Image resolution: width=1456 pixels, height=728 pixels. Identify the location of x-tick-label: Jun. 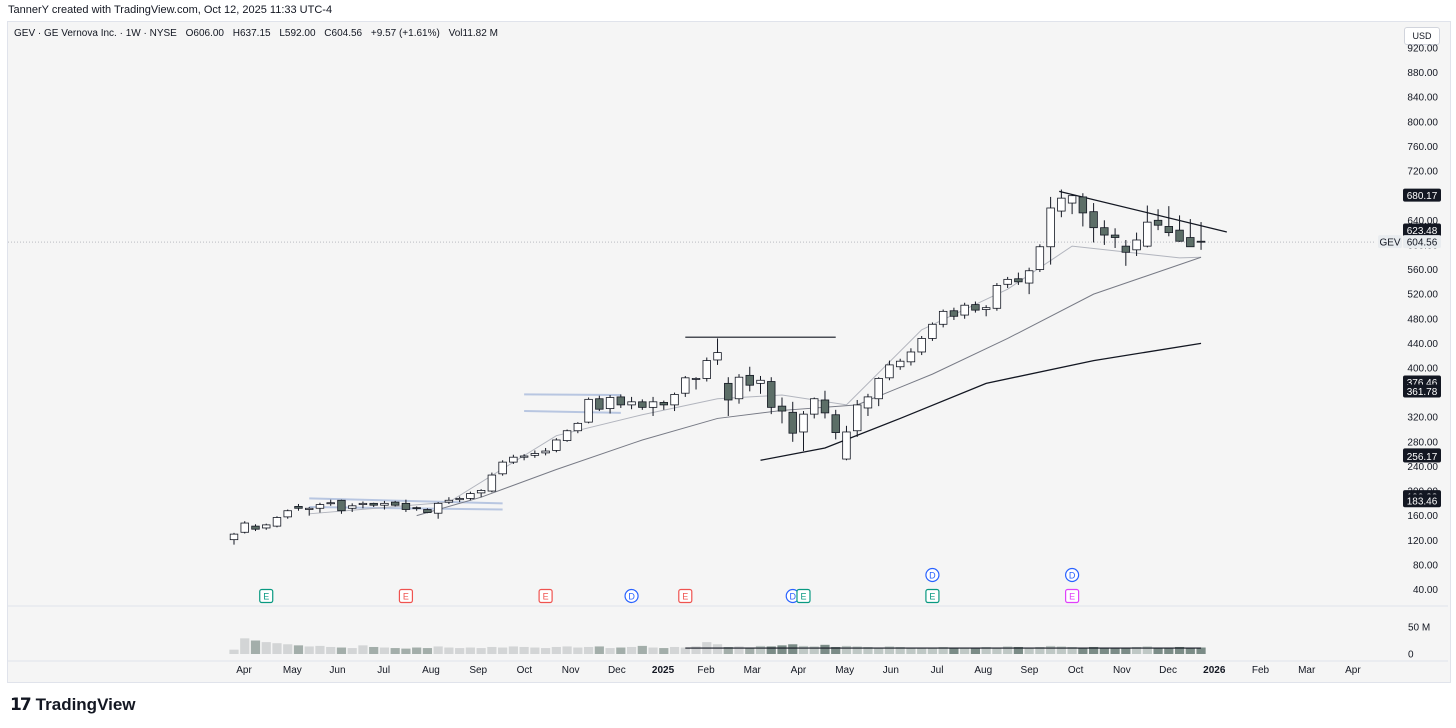
(337, 670).